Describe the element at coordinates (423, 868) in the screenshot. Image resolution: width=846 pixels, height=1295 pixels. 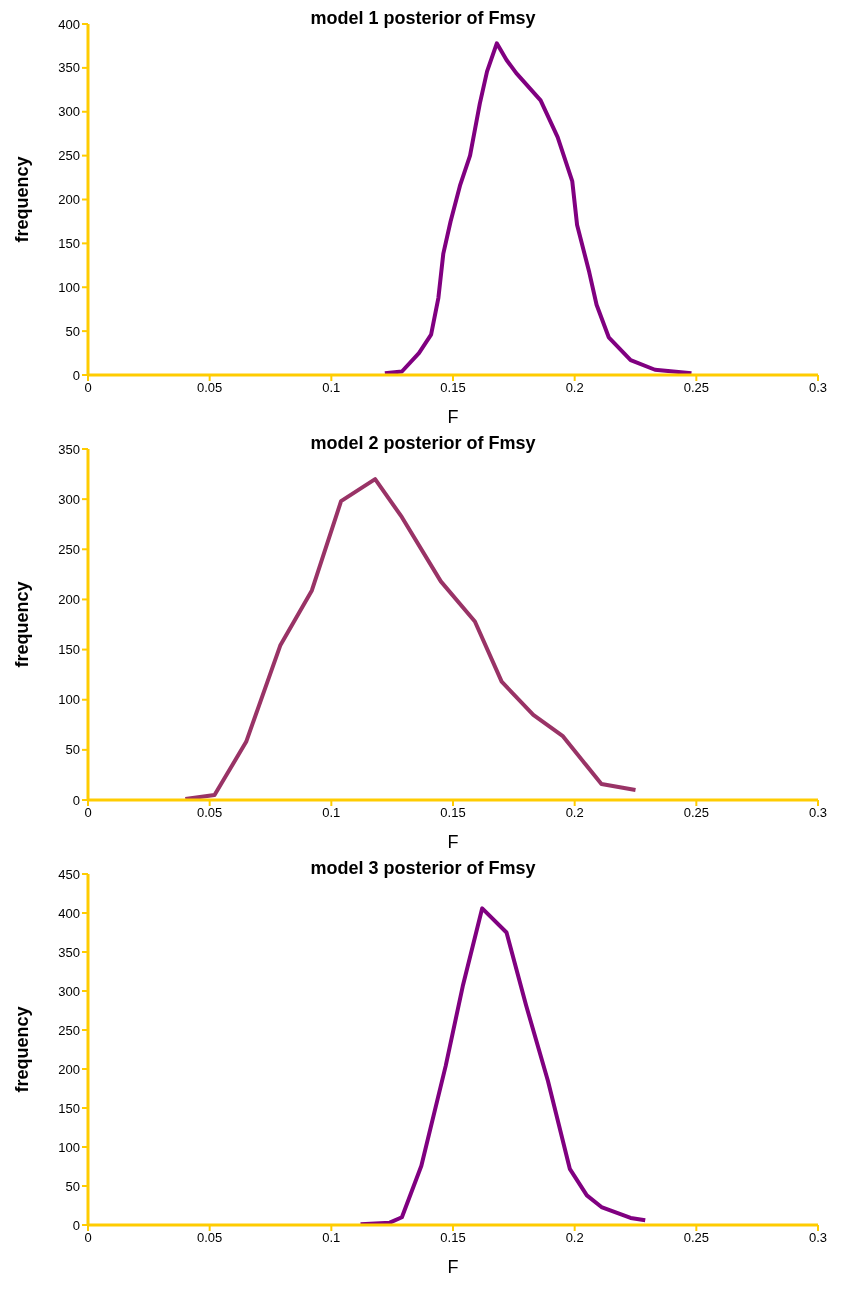
I see `chart-title: model 3 posterior of Fmsy` at that location.